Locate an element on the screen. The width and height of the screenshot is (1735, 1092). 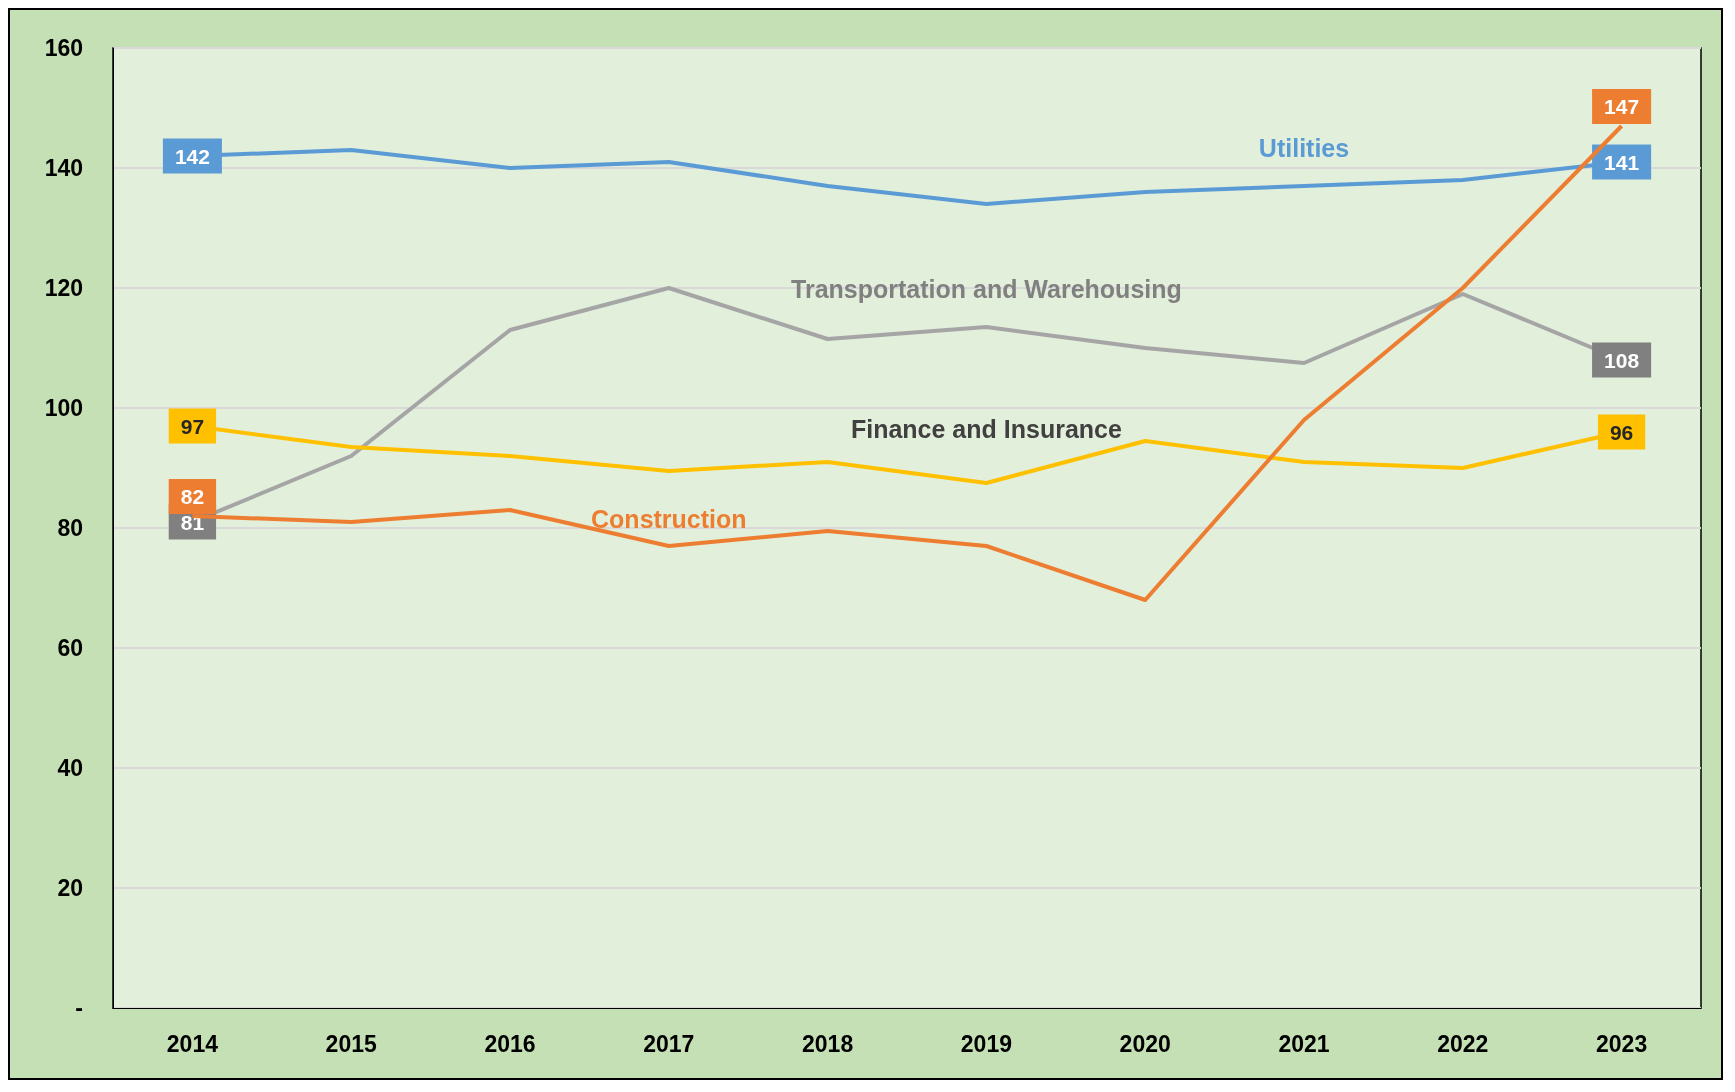
series-label: Construction is located at coordinates (669, 518).